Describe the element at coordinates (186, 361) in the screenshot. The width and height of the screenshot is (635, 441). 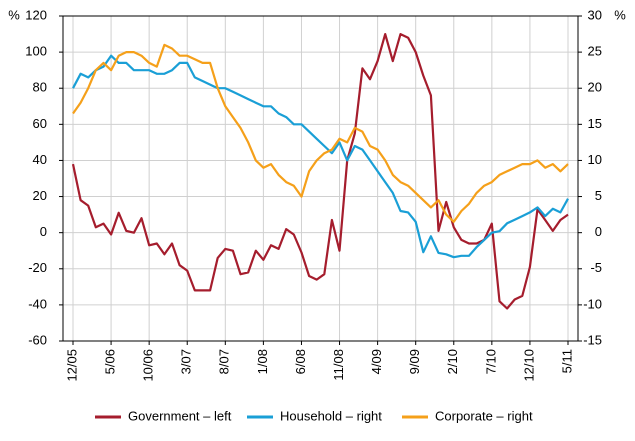
I see `x-tick-label: 3/07` at that location.